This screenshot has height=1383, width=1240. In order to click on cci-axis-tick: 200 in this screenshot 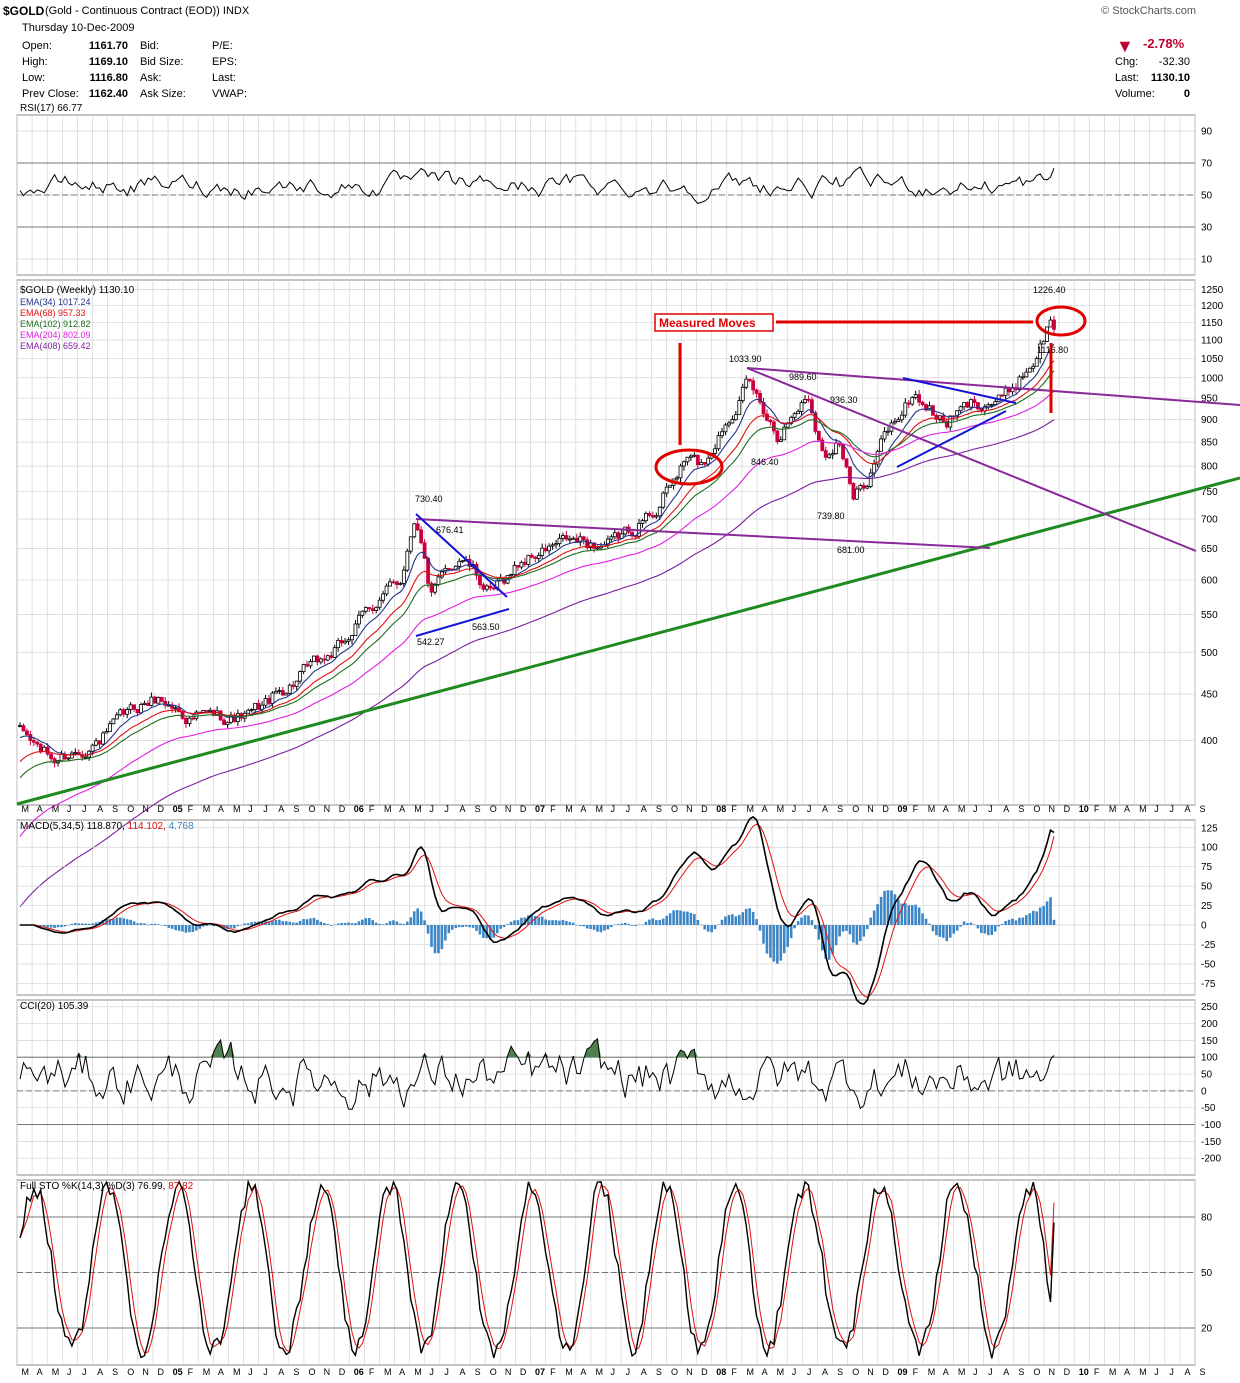, I will do `click(1209, 1024)`.